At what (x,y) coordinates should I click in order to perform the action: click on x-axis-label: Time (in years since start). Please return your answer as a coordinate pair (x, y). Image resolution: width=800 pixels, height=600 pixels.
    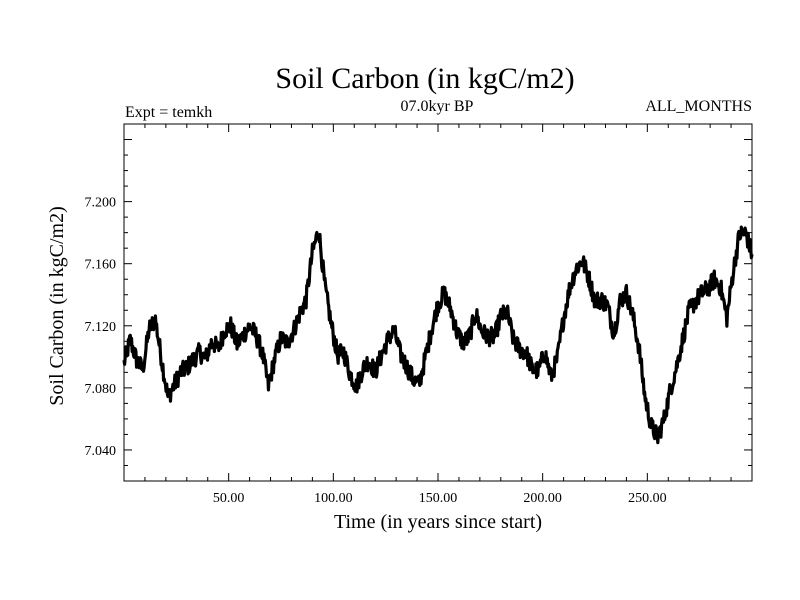
    Looking at the image, I should click on (438, 522).